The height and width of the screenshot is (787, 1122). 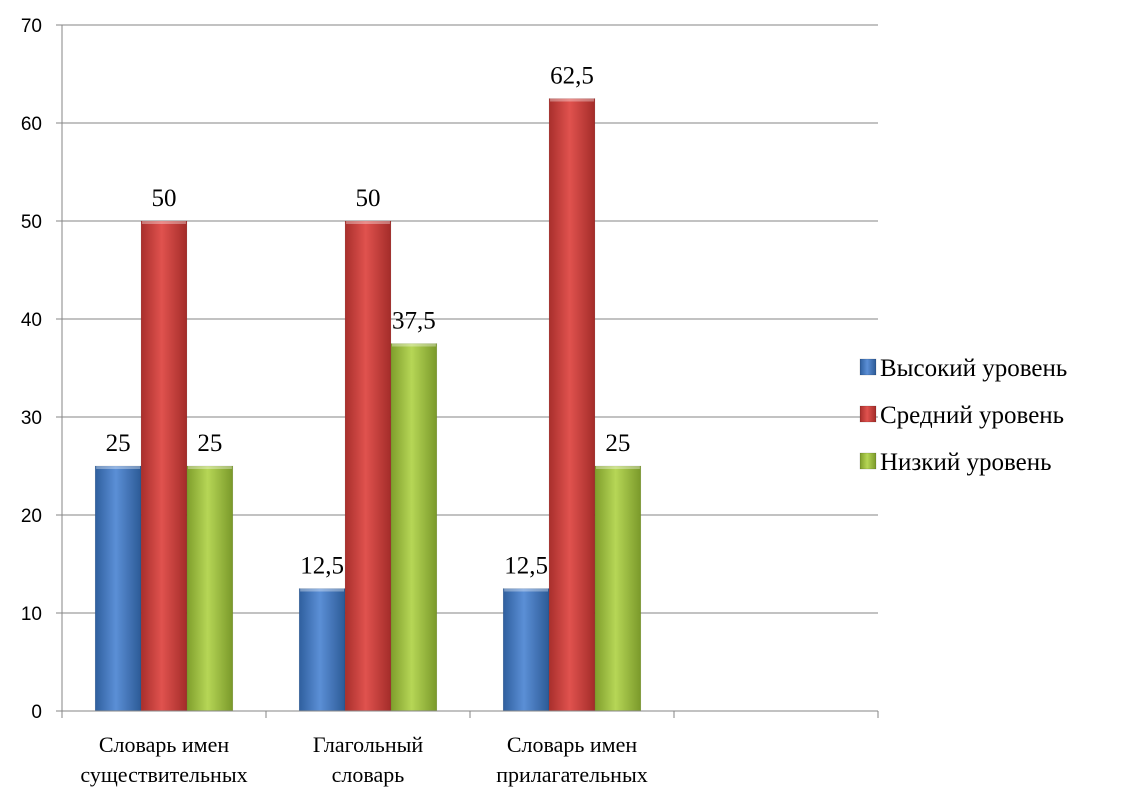 What do you see at coordinates (966, 462) in the screenshot?
I see `legend-label: Низкий уровень` at bounding box center [966, 462].